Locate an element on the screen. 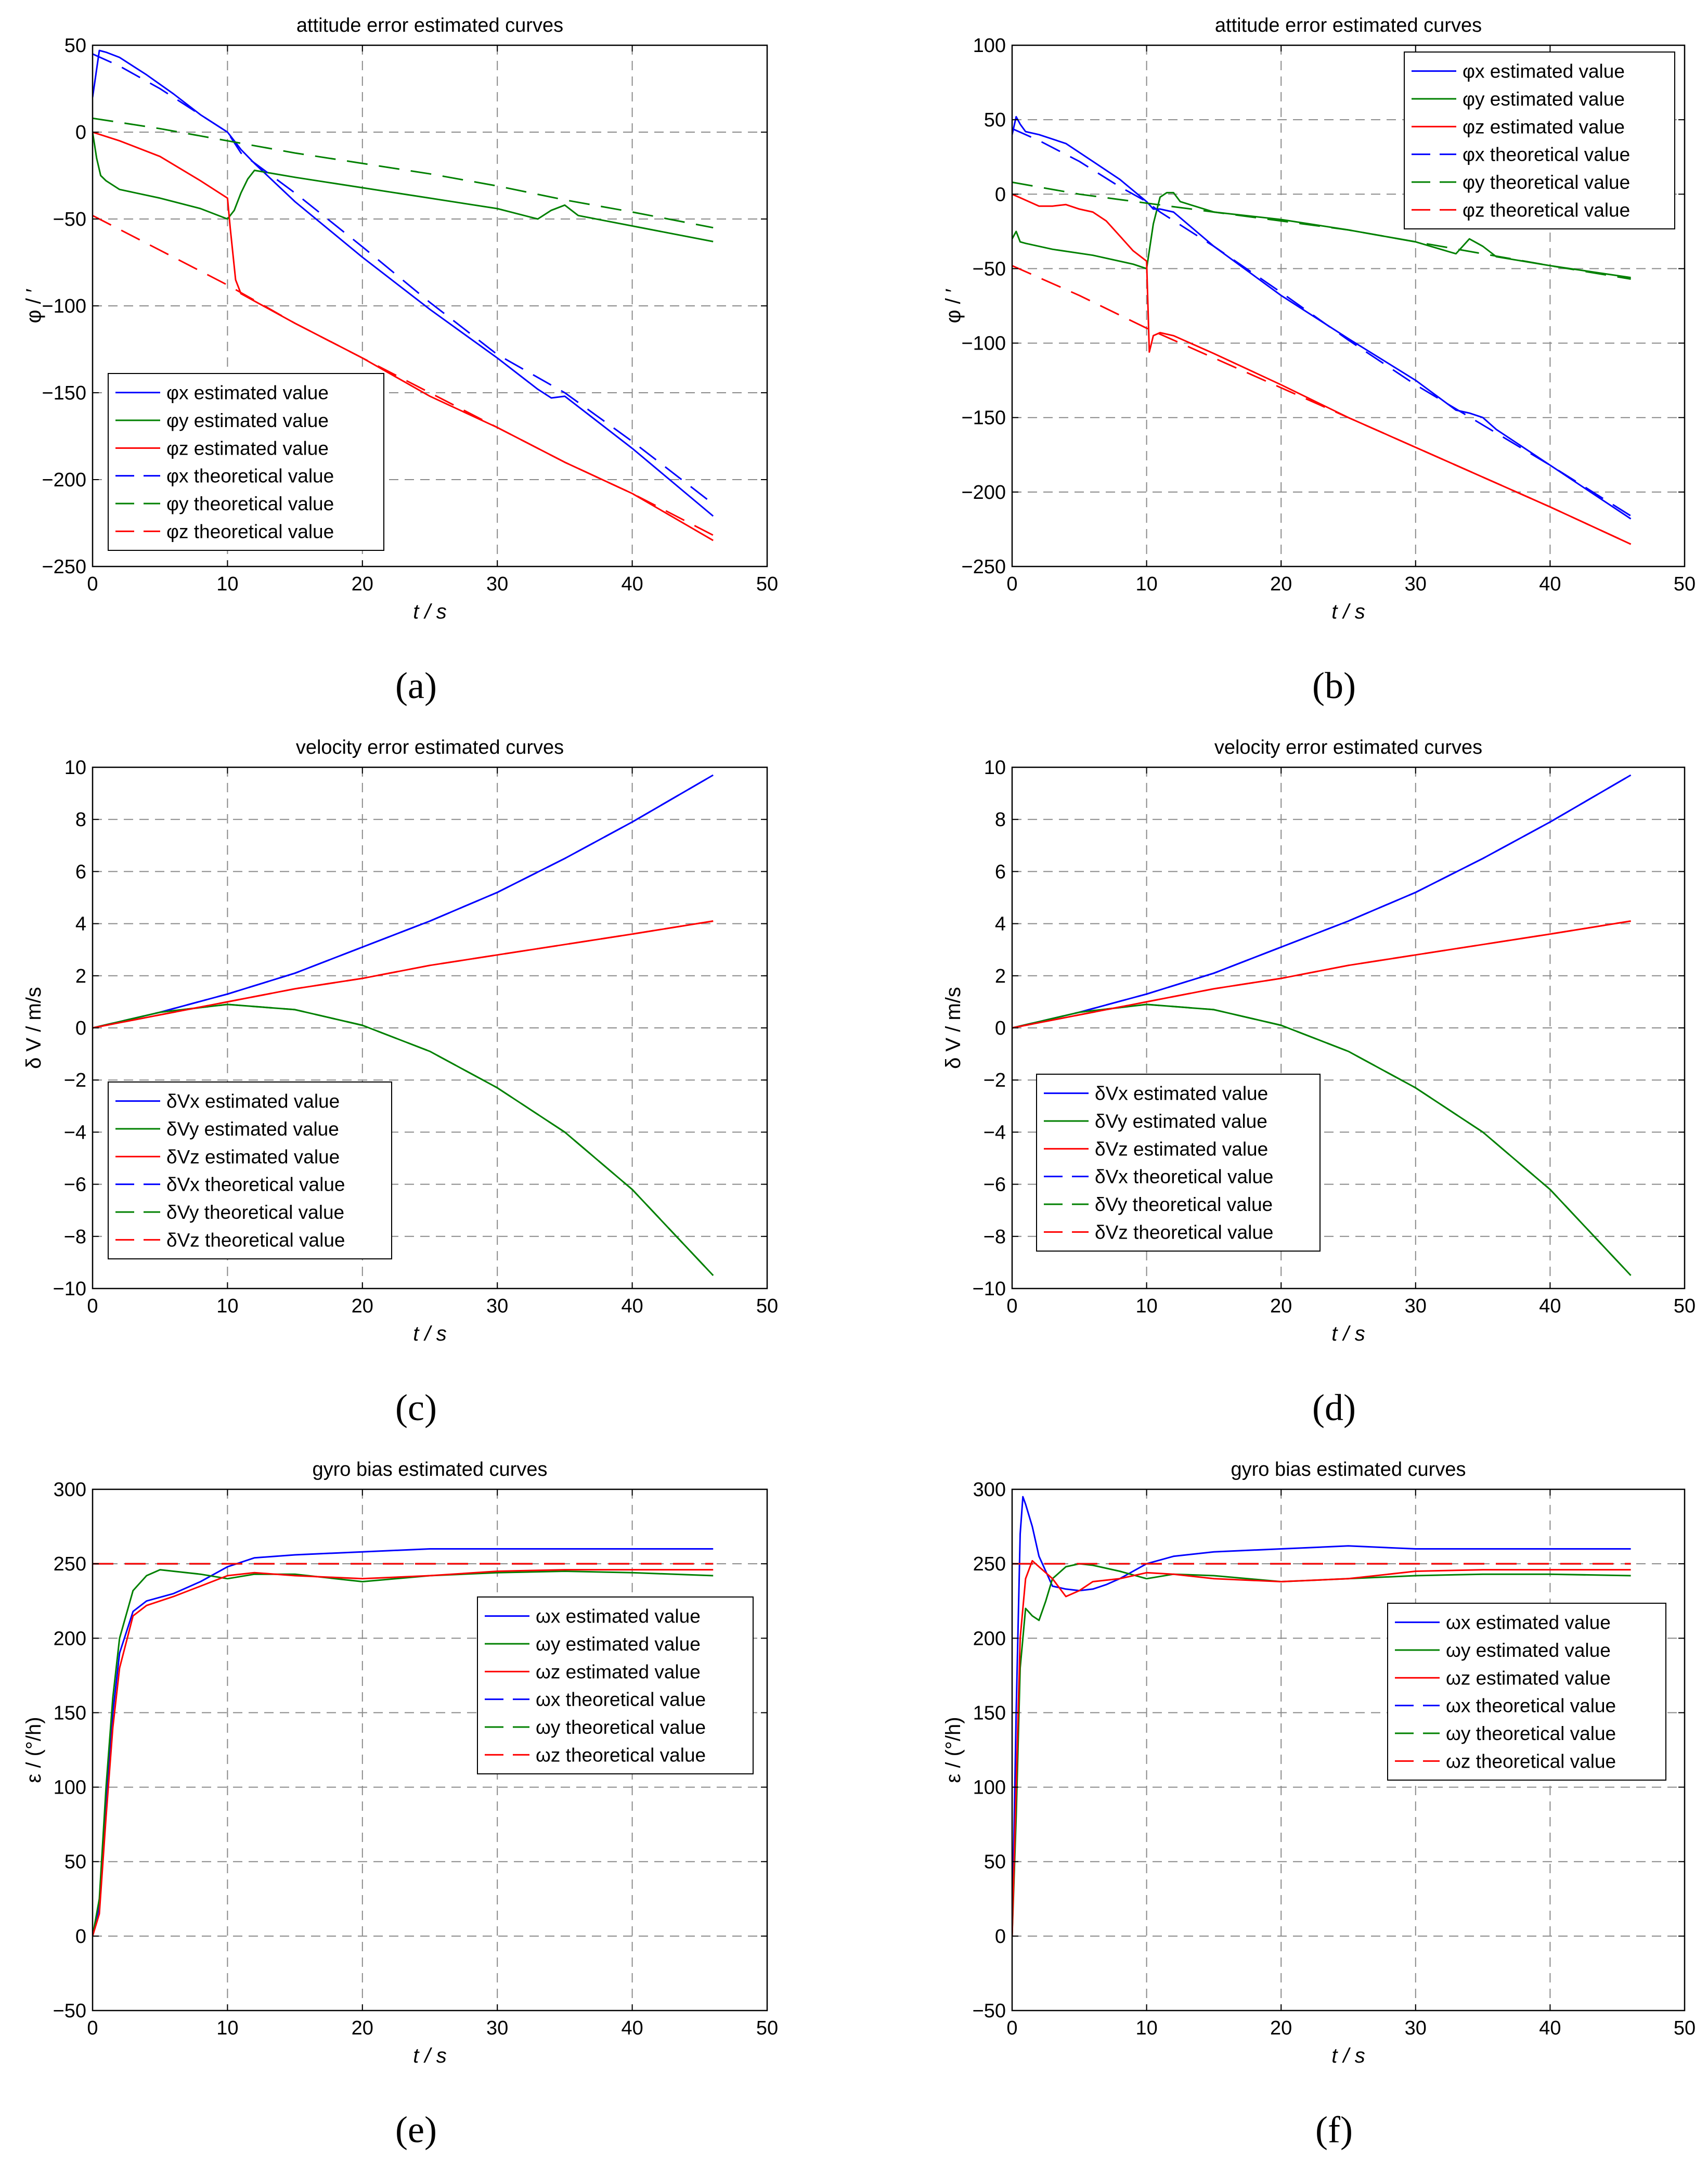  y-tick-label: −8 is located at coordinates (995, 1237).